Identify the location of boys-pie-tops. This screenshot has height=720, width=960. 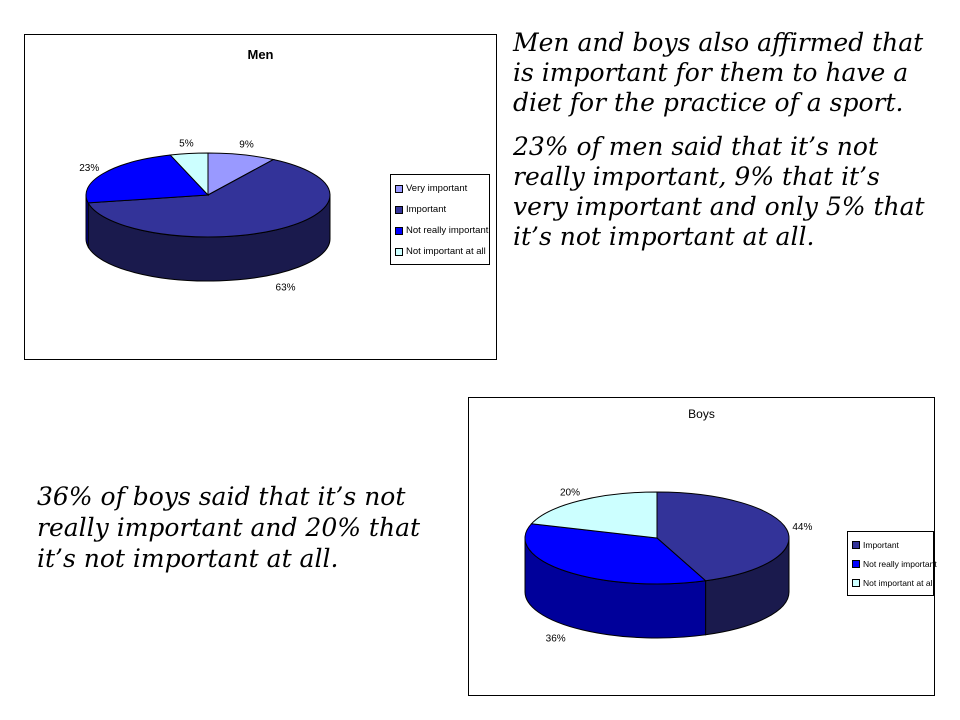
(657, 538).